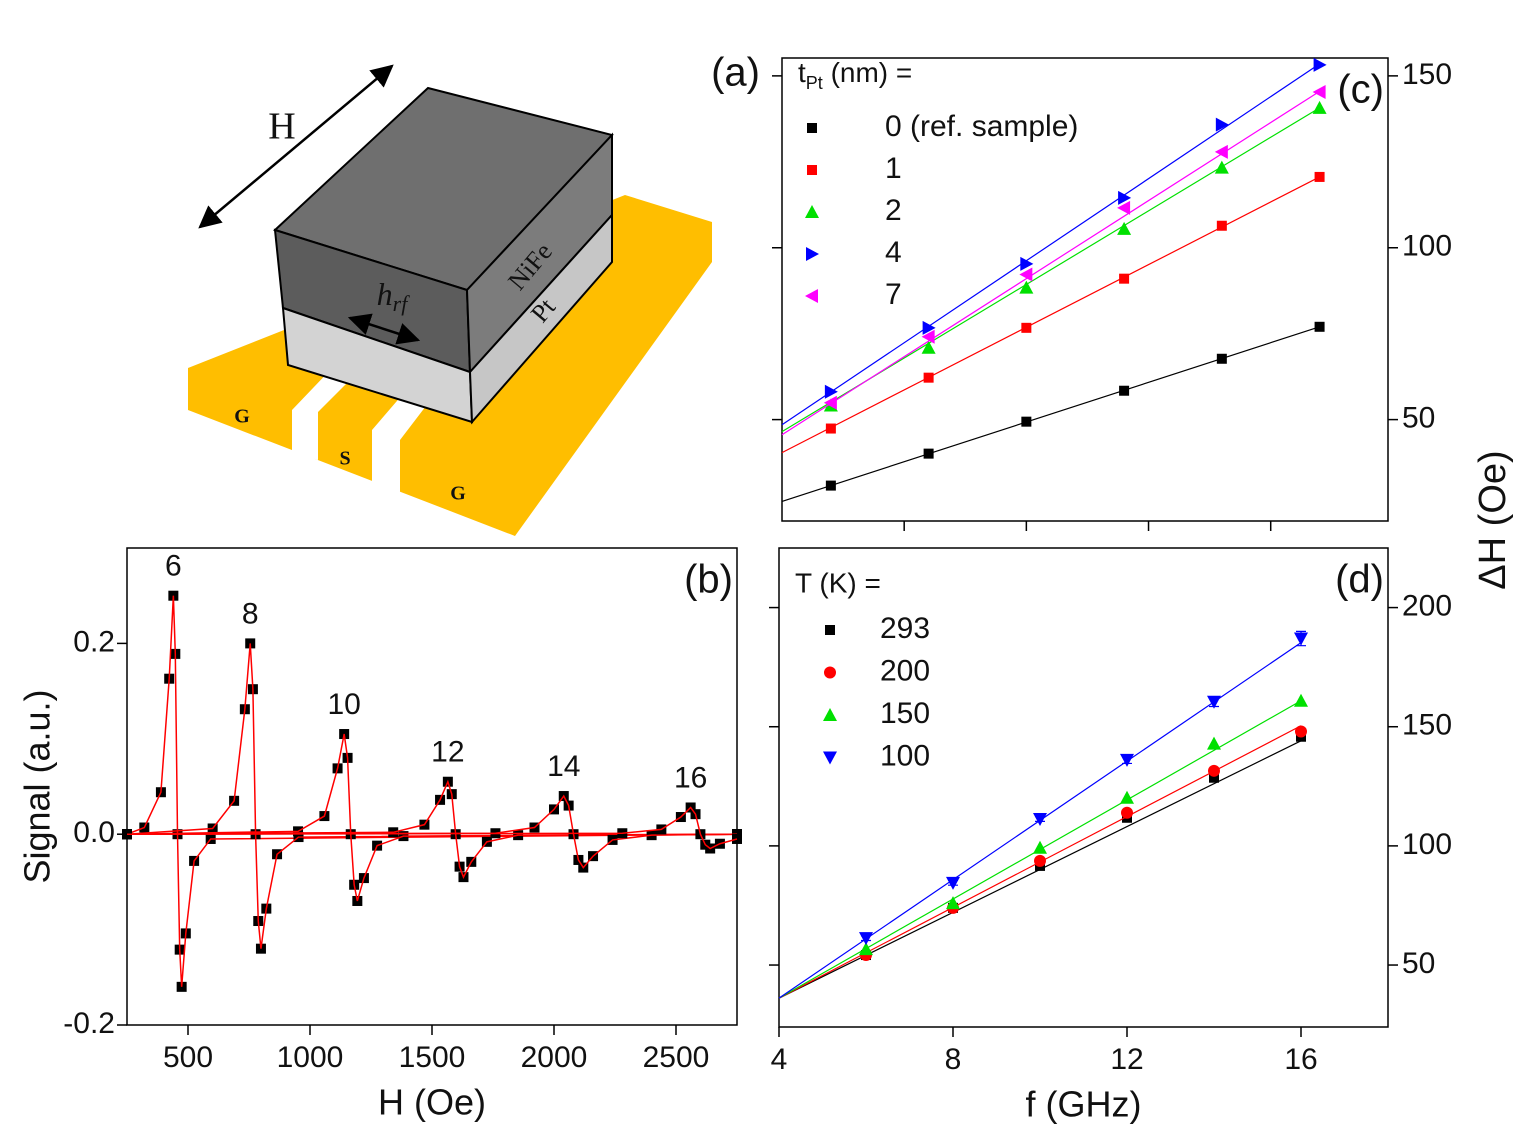 This screenshot has width=1524, height=1137. I want to click on field-label: H, so click(281, 127).